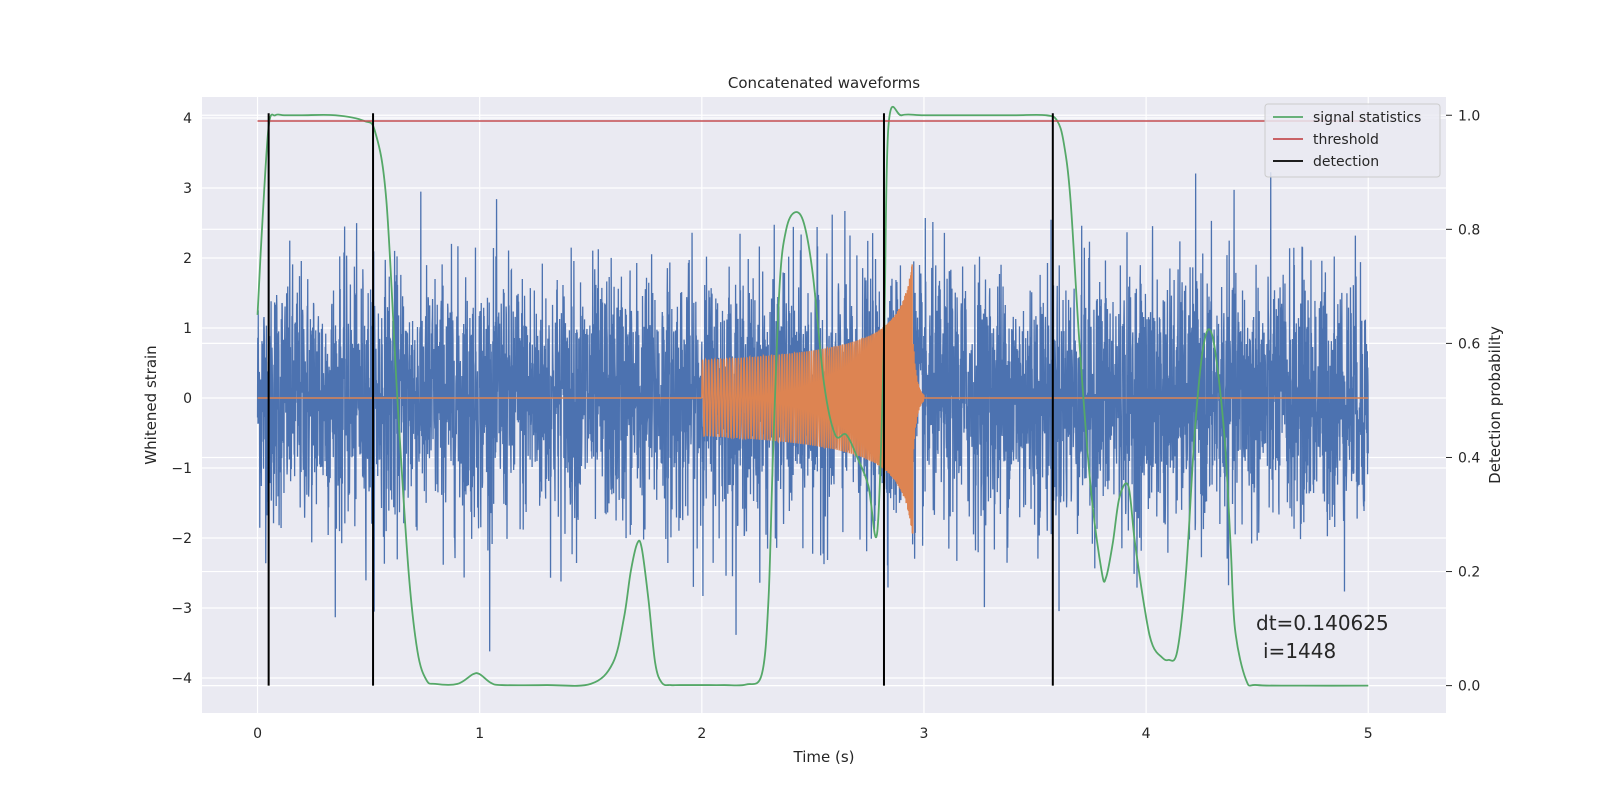  I want to click on y-right-tick-label: 0.2, so click(1469, 573).